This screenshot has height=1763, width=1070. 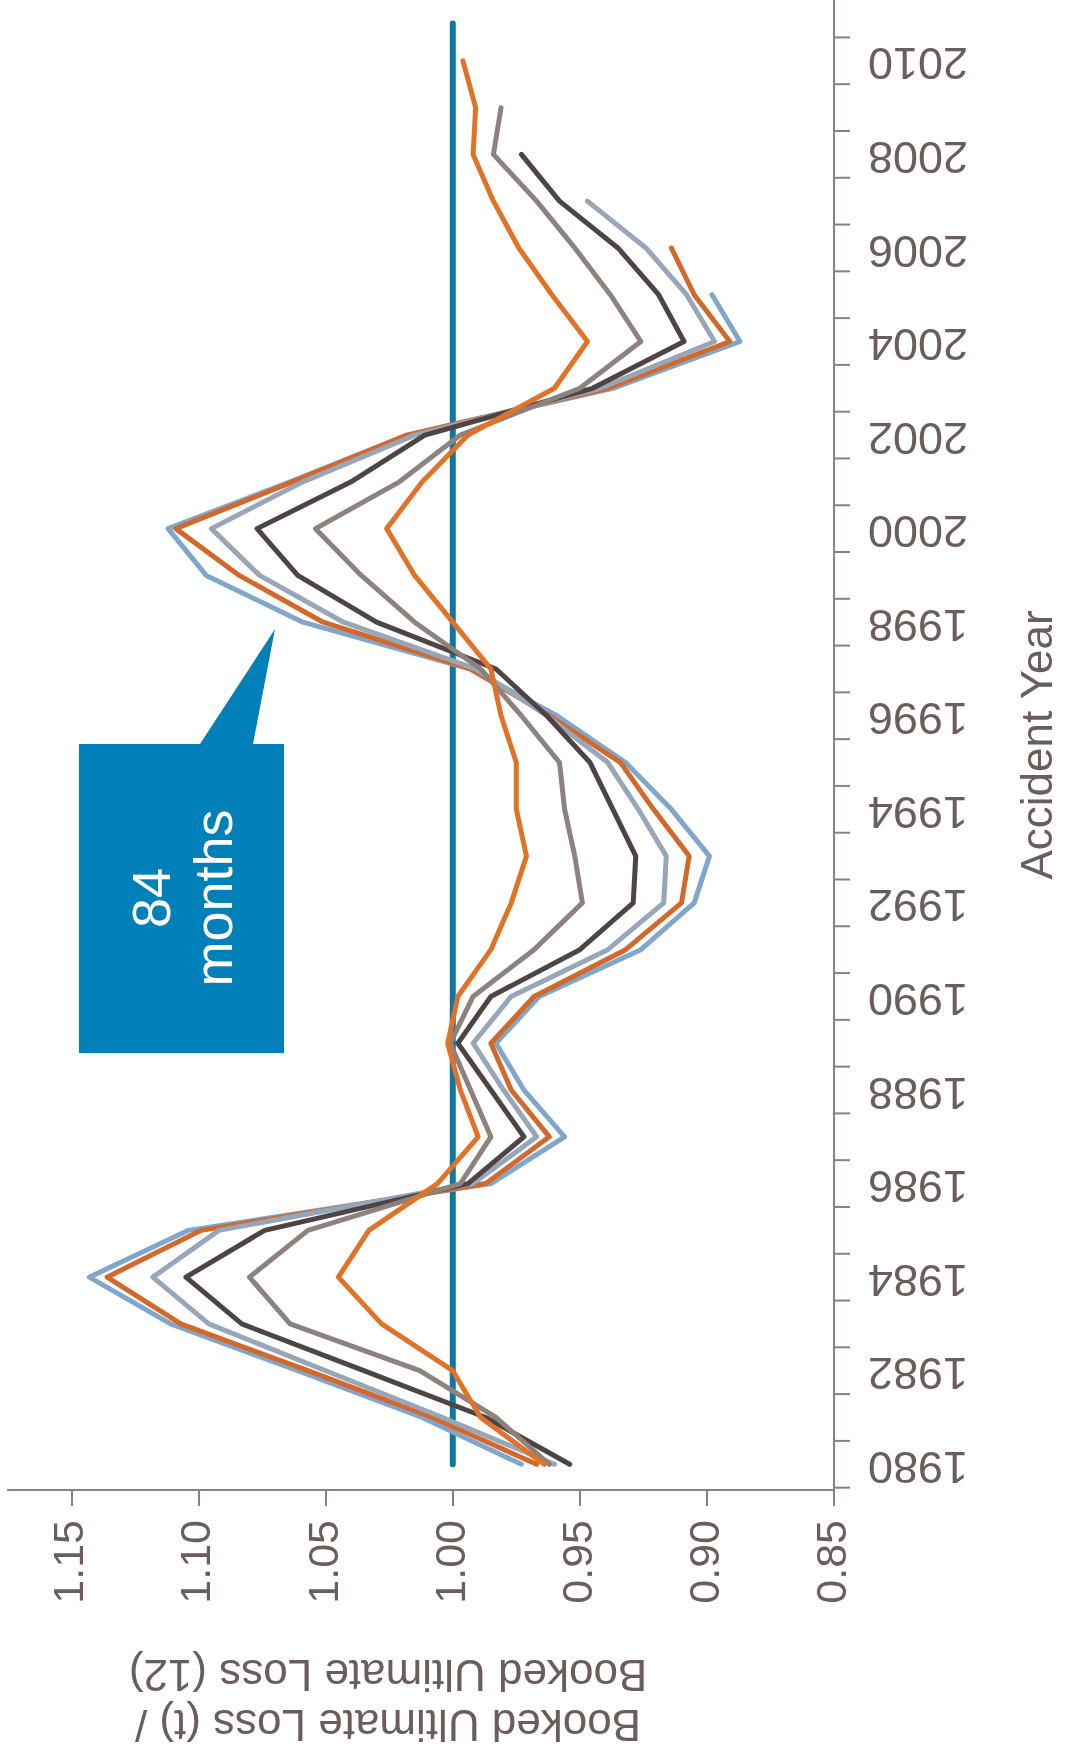 I want to click on x-tick-label: 1.05, so click(x=322, y=1562).